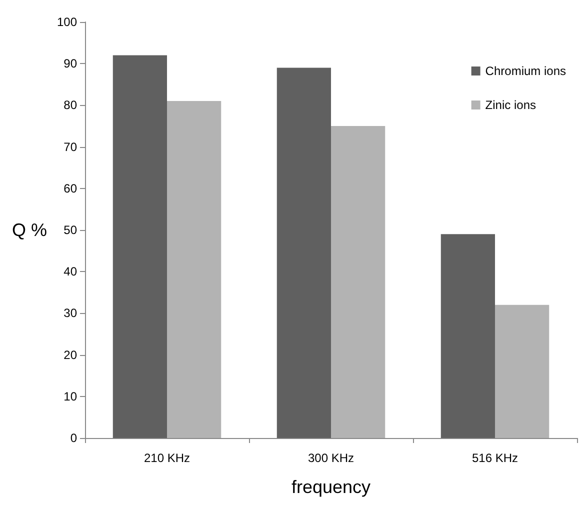  I want to click on x-tick-label: 516 KHz, so click(495, 458).